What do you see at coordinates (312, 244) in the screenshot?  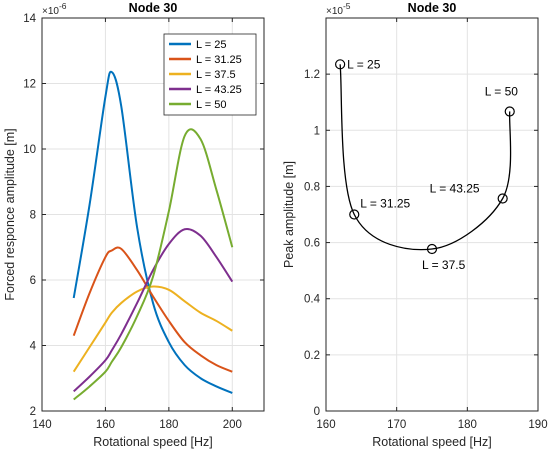 I see `right-y-tick-label: 0.6` at bounding box center [312, 244].